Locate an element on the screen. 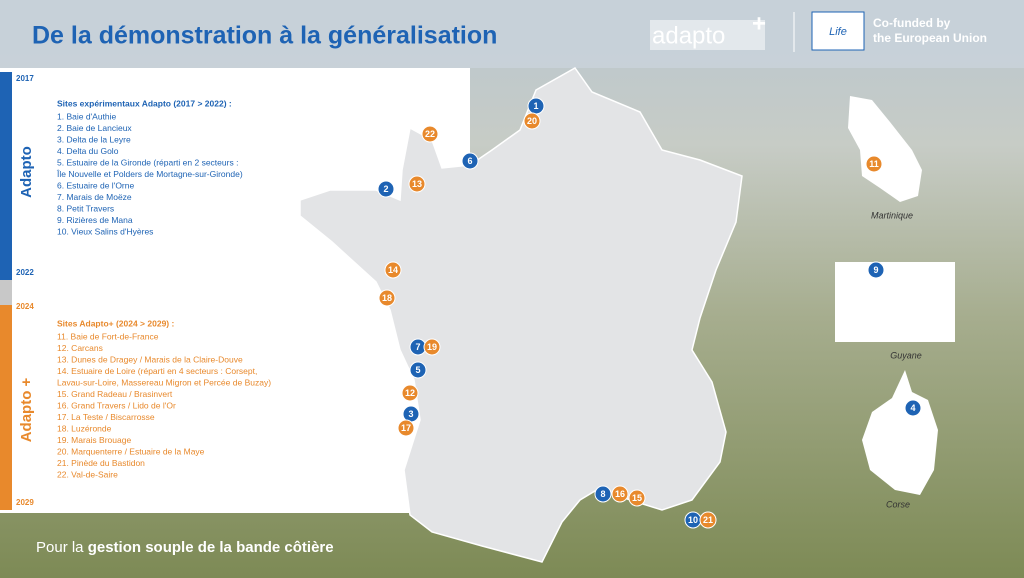  site-number: 22 is located at coordinates (430, 134).